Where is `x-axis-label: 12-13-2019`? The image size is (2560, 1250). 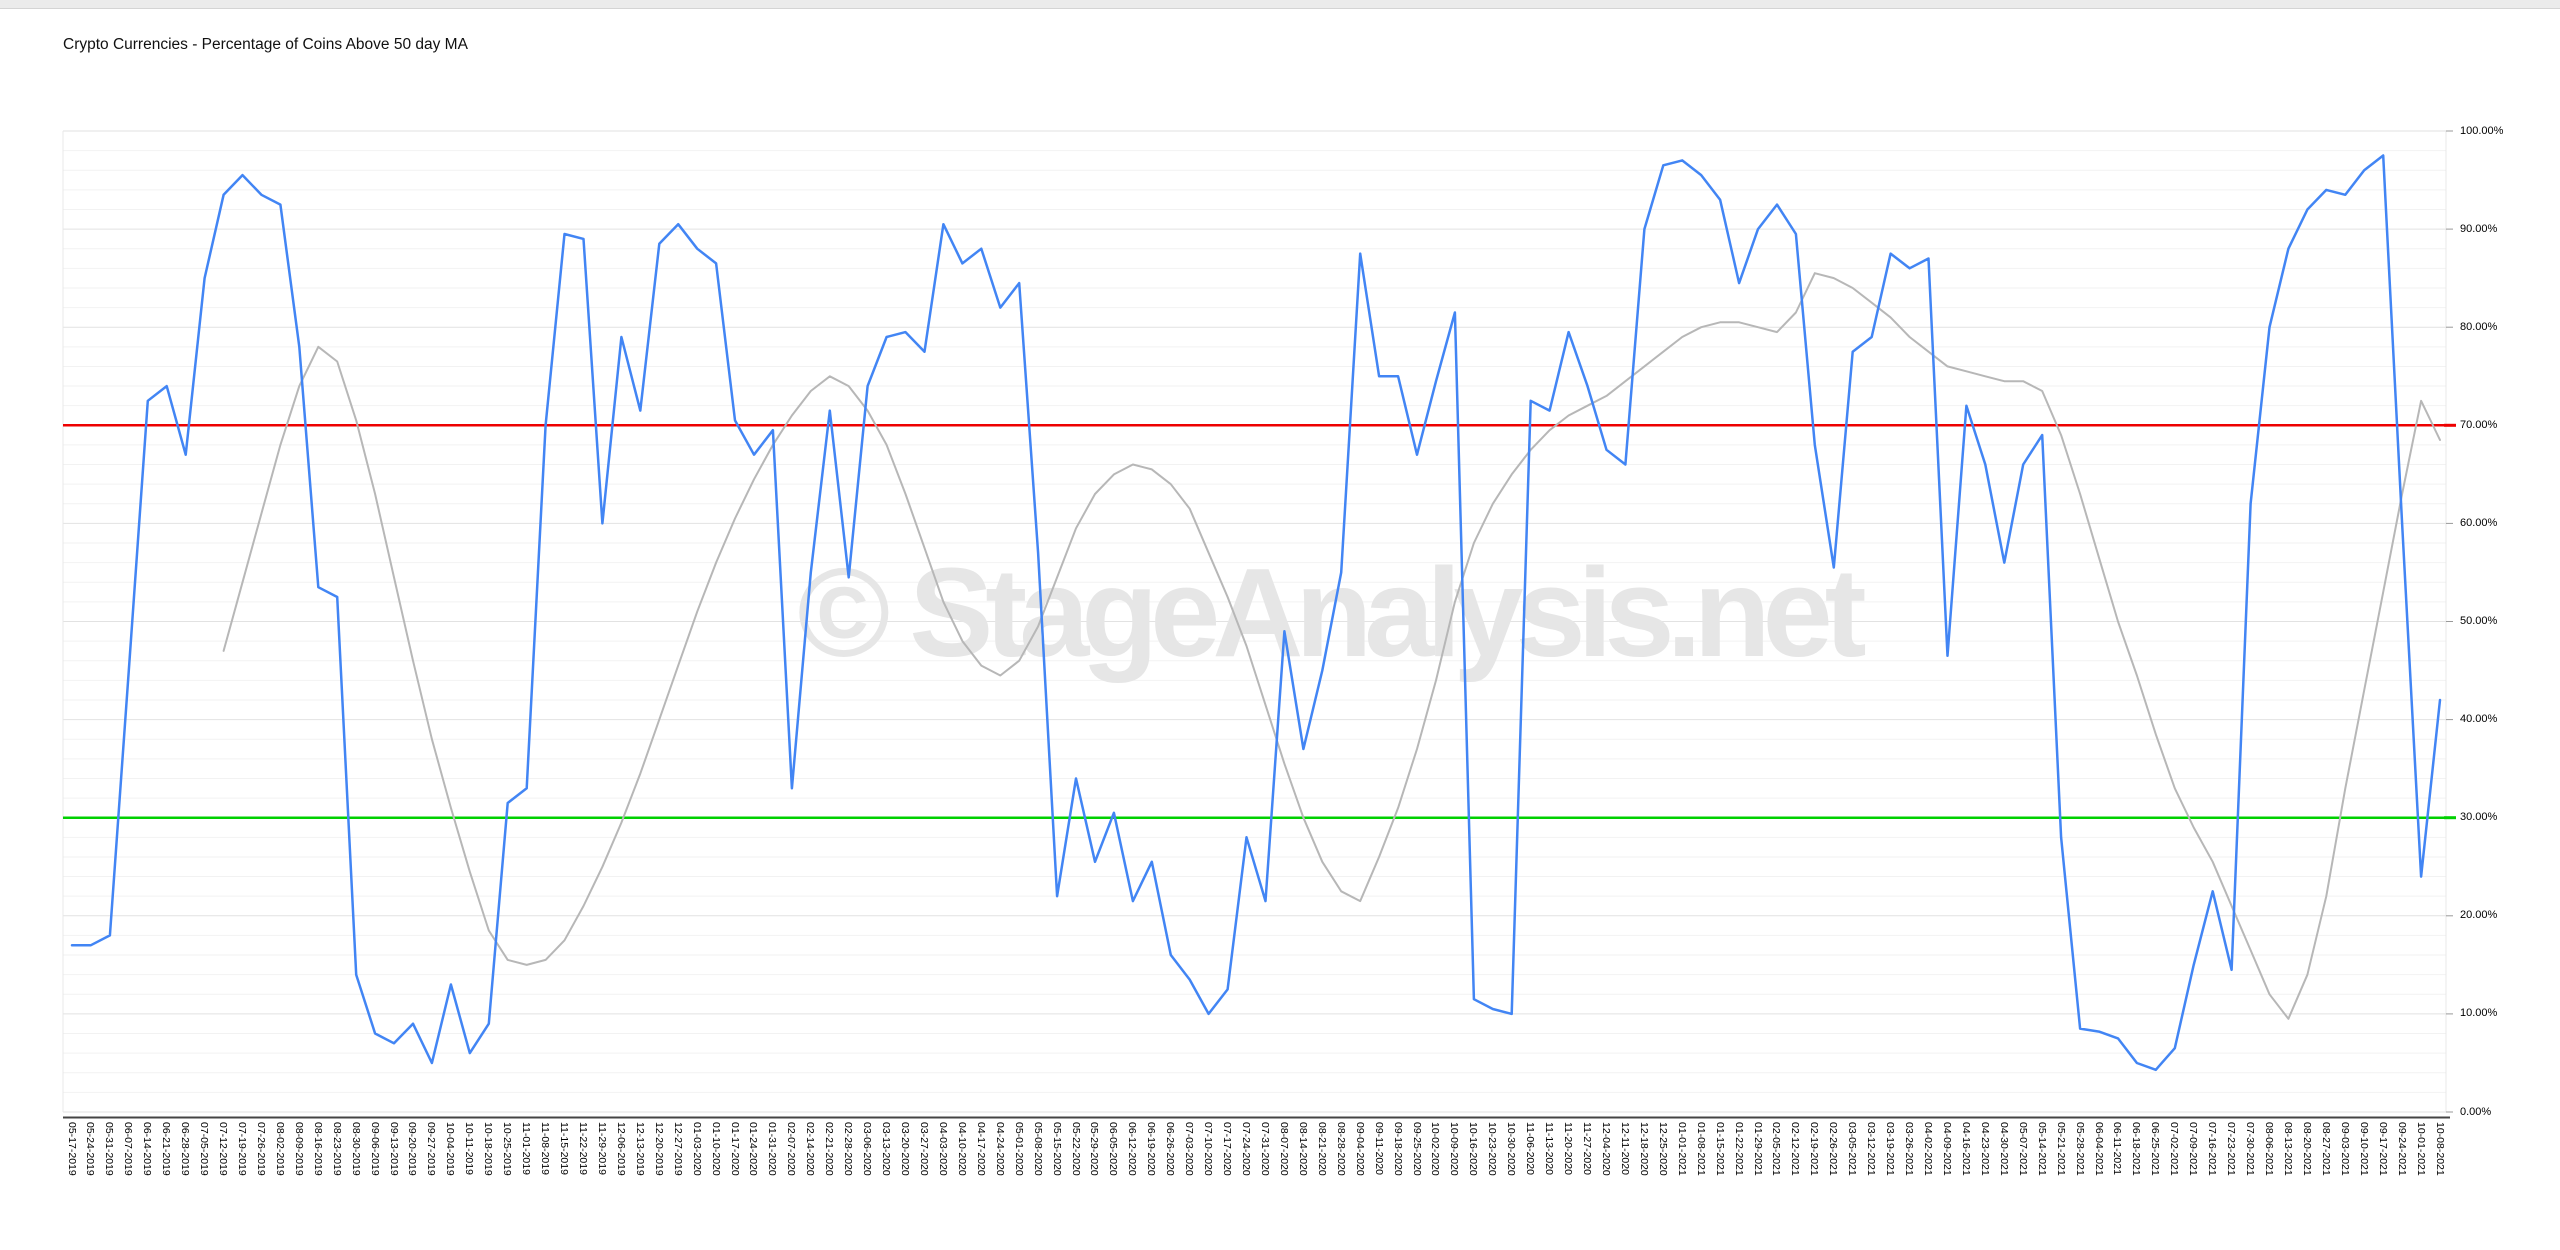 x-axis-label: 12-13-2019 is located at coordinates (639, 1149).